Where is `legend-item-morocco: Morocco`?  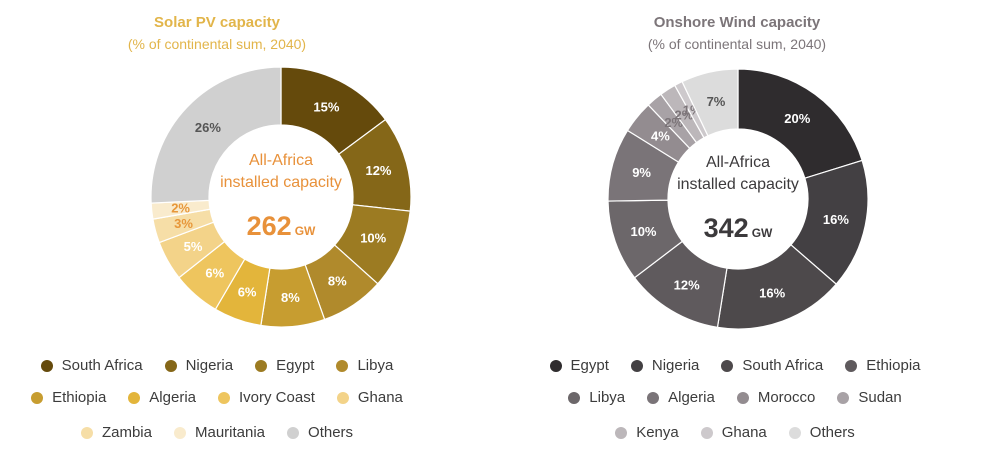 legend-item-morocco: Morocco is located at coordinates (776, 397).